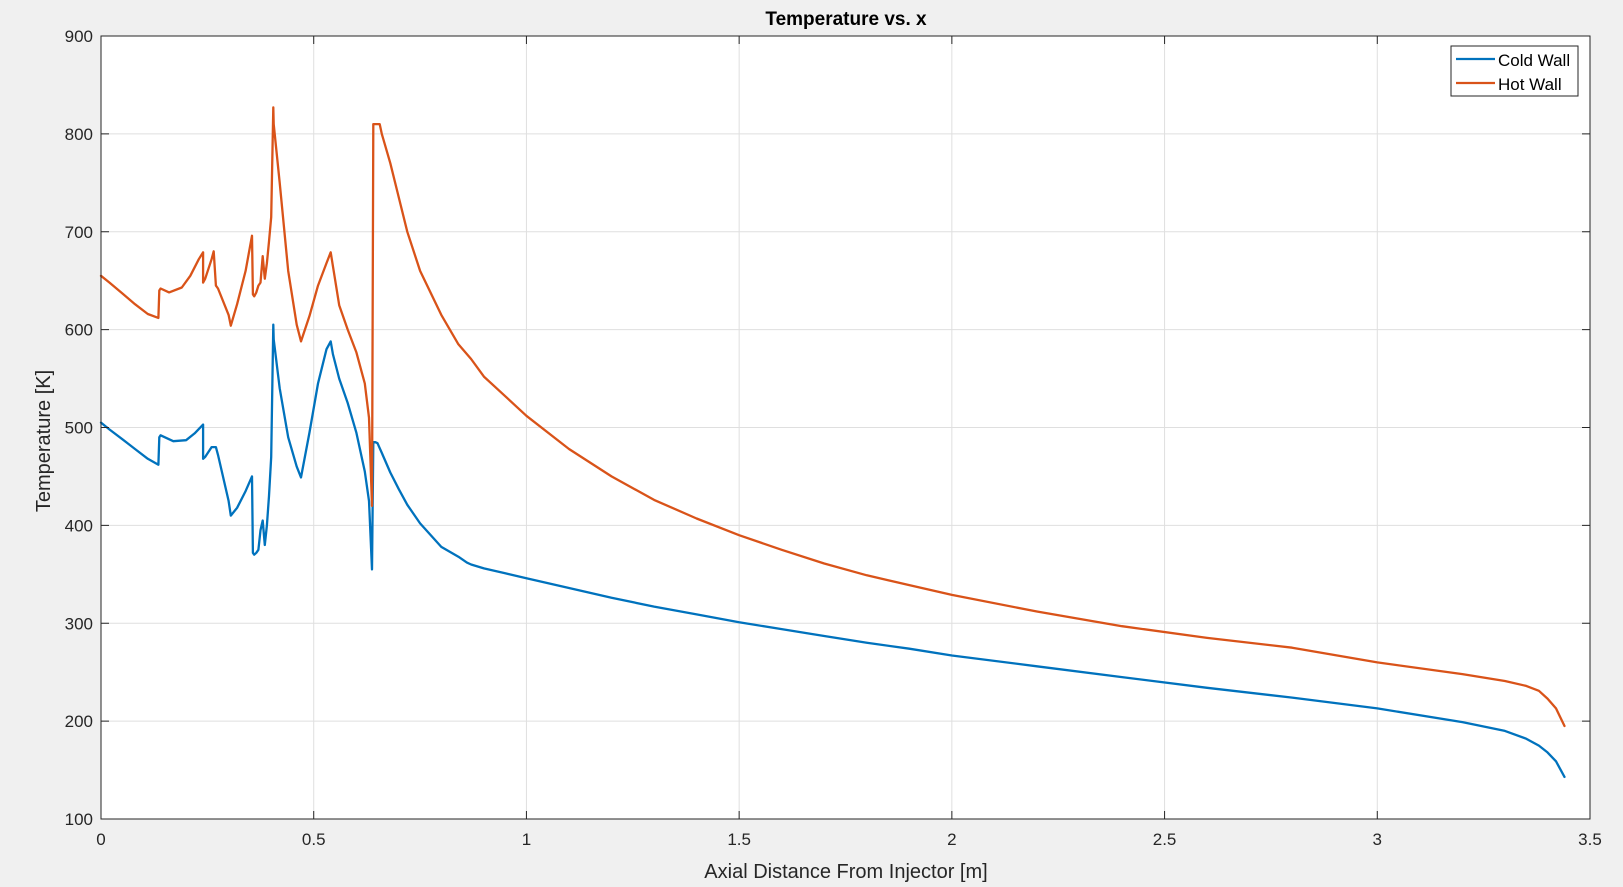 This screenshot has height=887, width=1623. What do you see at coordinates (314, 839) in the screenshot?
I see `x-tick-label: 0.5` at bounding box center [314, 839].